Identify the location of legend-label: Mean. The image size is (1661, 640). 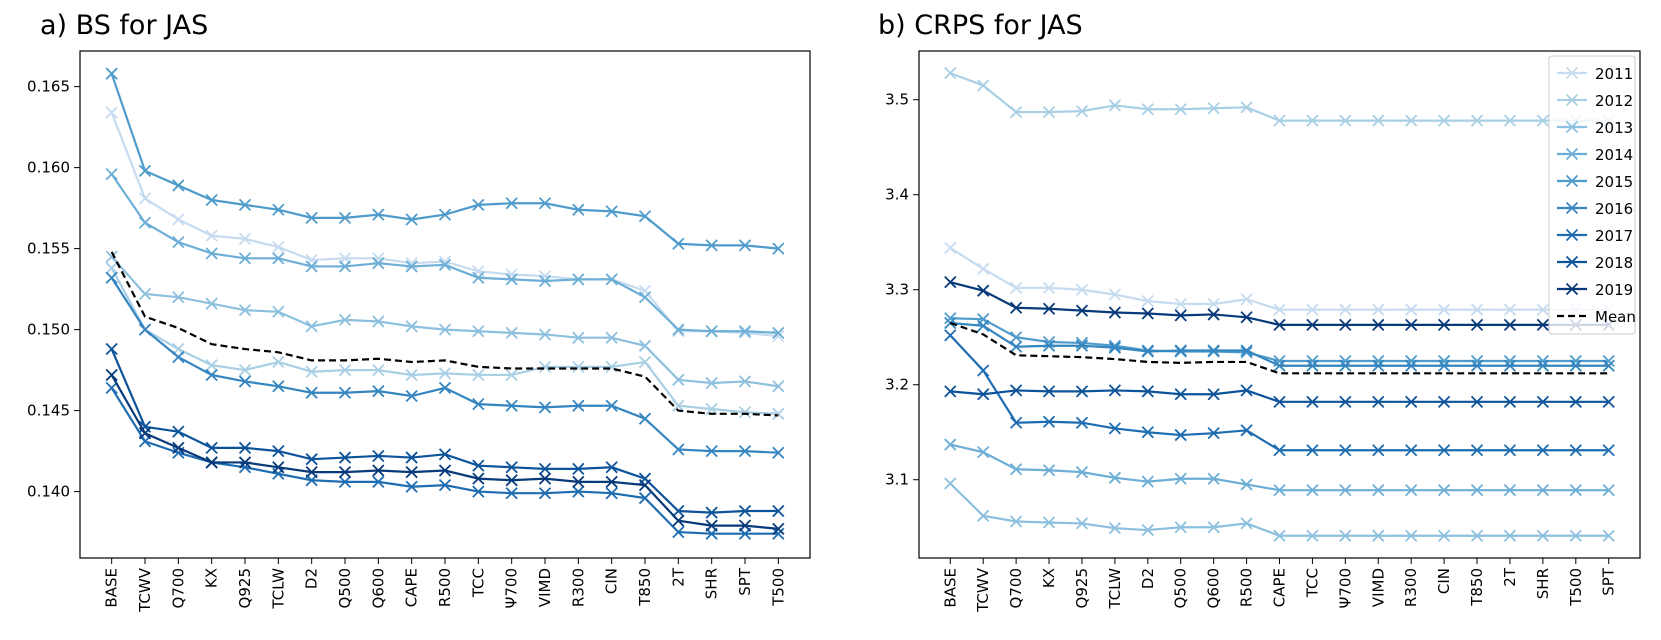
(1615, 317).